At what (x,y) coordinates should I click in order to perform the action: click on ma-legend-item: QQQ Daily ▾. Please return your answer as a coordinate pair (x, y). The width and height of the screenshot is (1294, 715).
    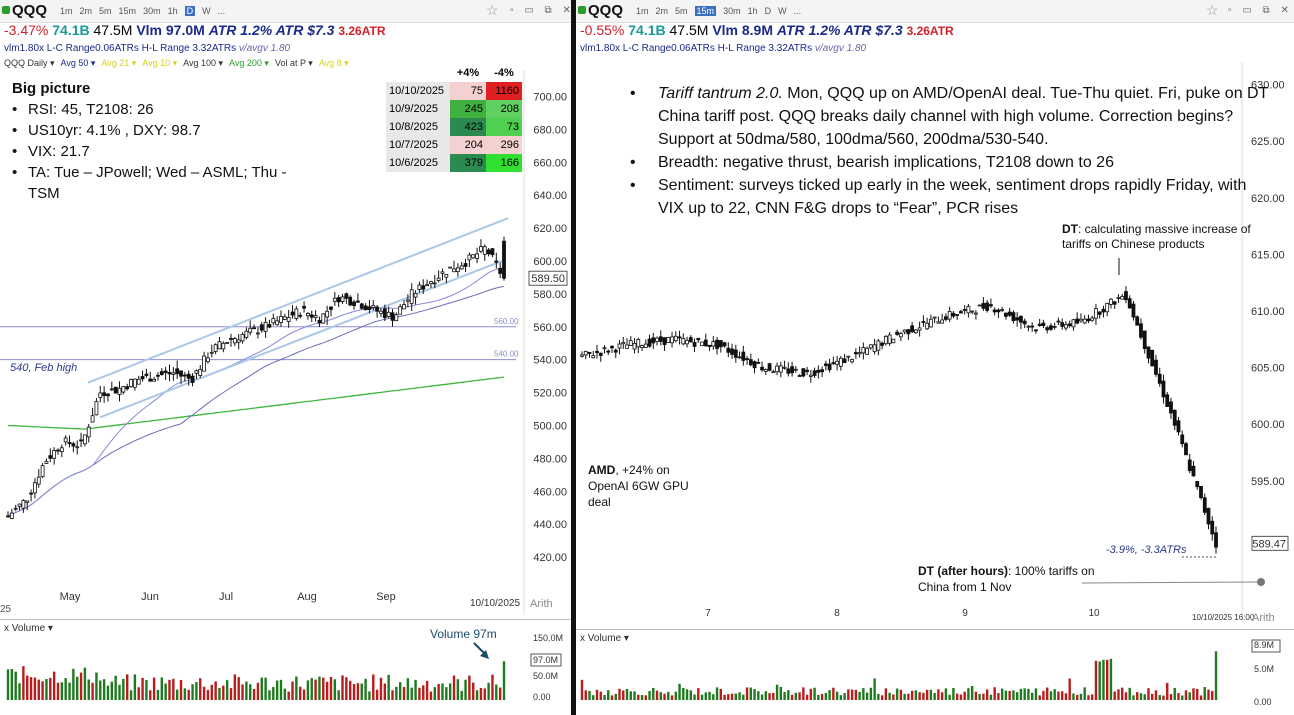
    Looking at the image, I should click on (29, 63).